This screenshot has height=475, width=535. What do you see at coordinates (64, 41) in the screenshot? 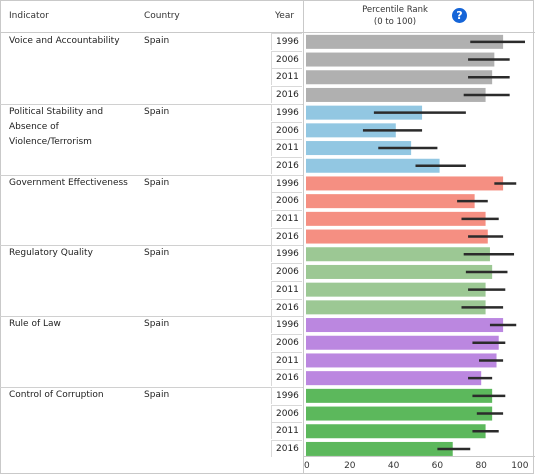
I see `indicator-label: Voice and Accountability` at bounding box center [64, 41].